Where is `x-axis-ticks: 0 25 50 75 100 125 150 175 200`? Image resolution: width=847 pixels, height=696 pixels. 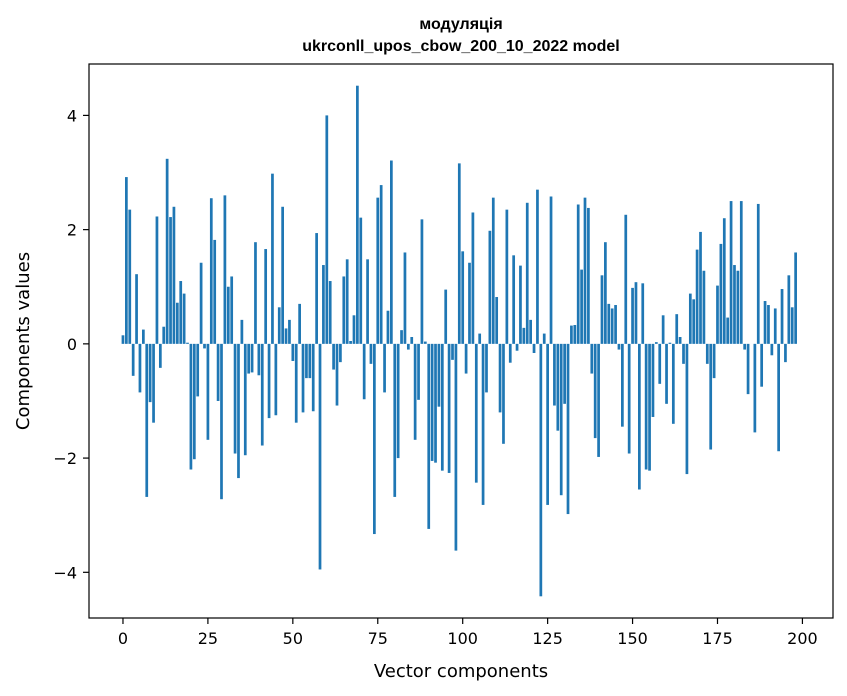
x-axis-ticks: 0 25 50 75 100 125 150 175 200 is located at coordinates (468, 633).